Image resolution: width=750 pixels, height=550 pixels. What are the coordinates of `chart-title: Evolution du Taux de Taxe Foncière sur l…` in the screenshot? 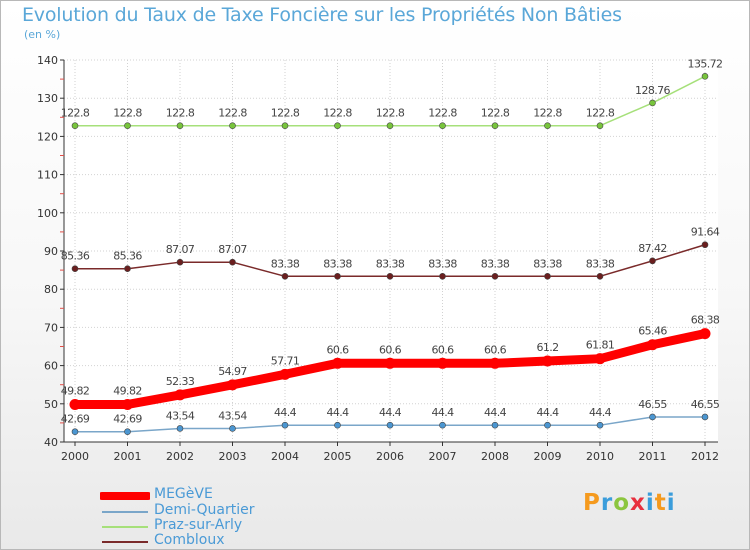 It's located at (322, 15).